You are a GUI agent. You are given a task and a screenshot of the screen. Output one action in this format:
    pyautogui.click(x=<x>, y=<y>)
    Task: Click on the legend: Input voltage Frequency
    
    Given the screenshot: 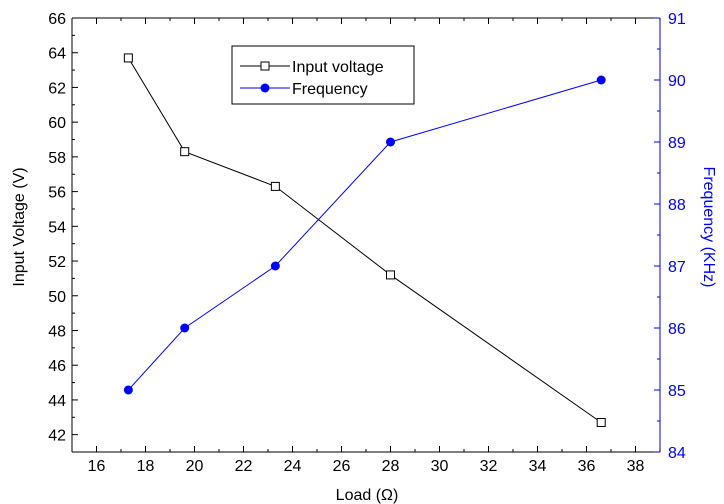 What is the action you would take?
    pyautogui.click(x=323, y=75)
    